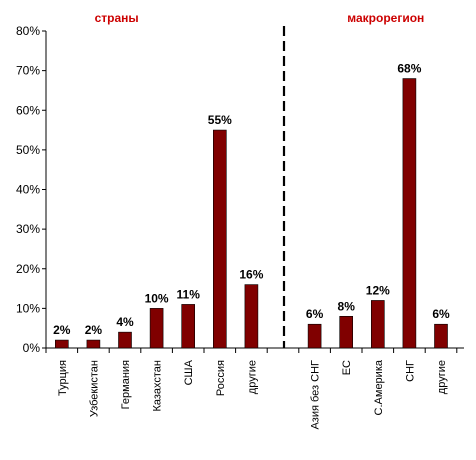  I want to click on y-tick-label: 0%, so click(32, 348).